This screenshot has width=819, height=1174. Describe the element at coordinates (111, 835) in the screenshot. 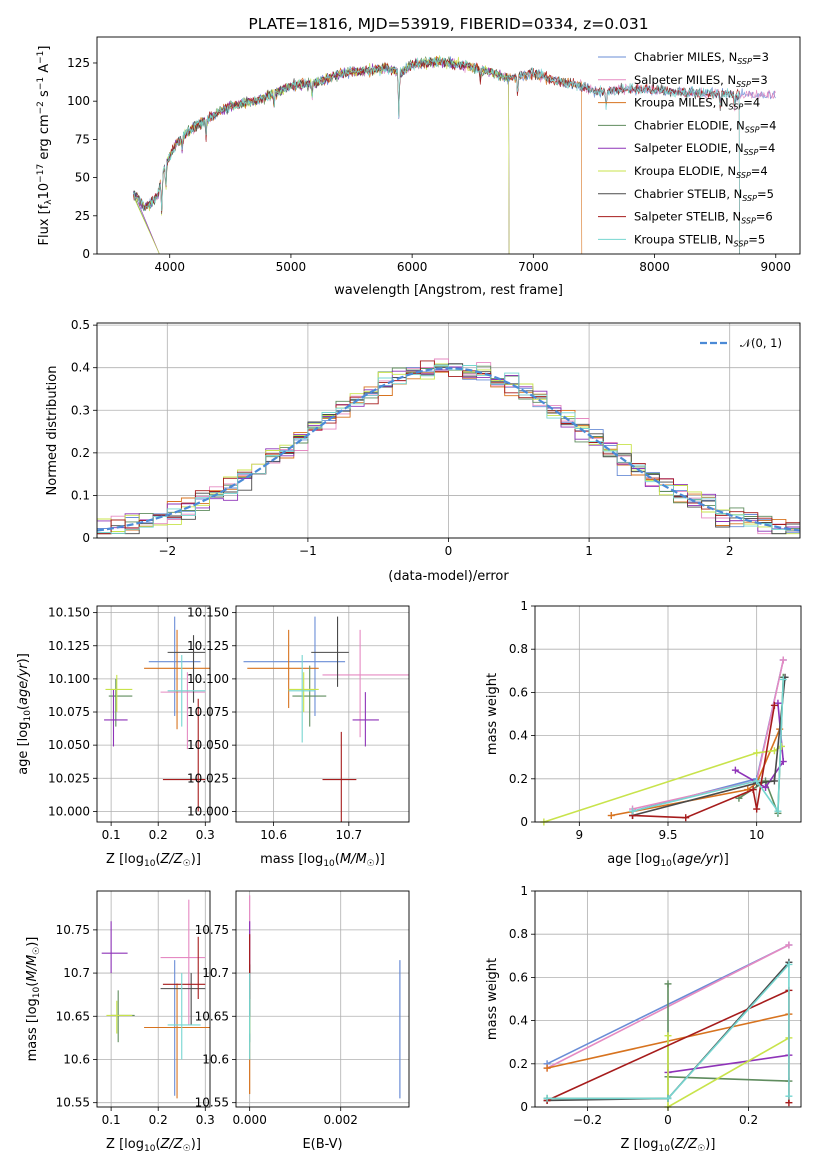

I see `x-tick-label: 0.1` at that location.